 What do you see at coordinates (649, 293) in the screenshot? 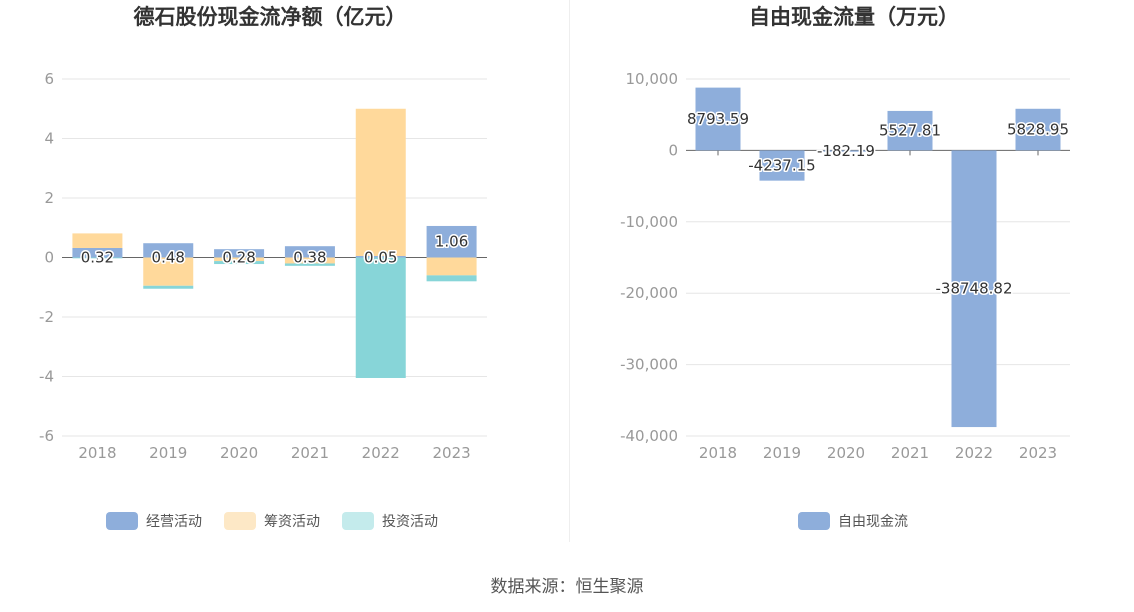
I see `y-tick-label: -20,000` at bounding box center [649, 293].